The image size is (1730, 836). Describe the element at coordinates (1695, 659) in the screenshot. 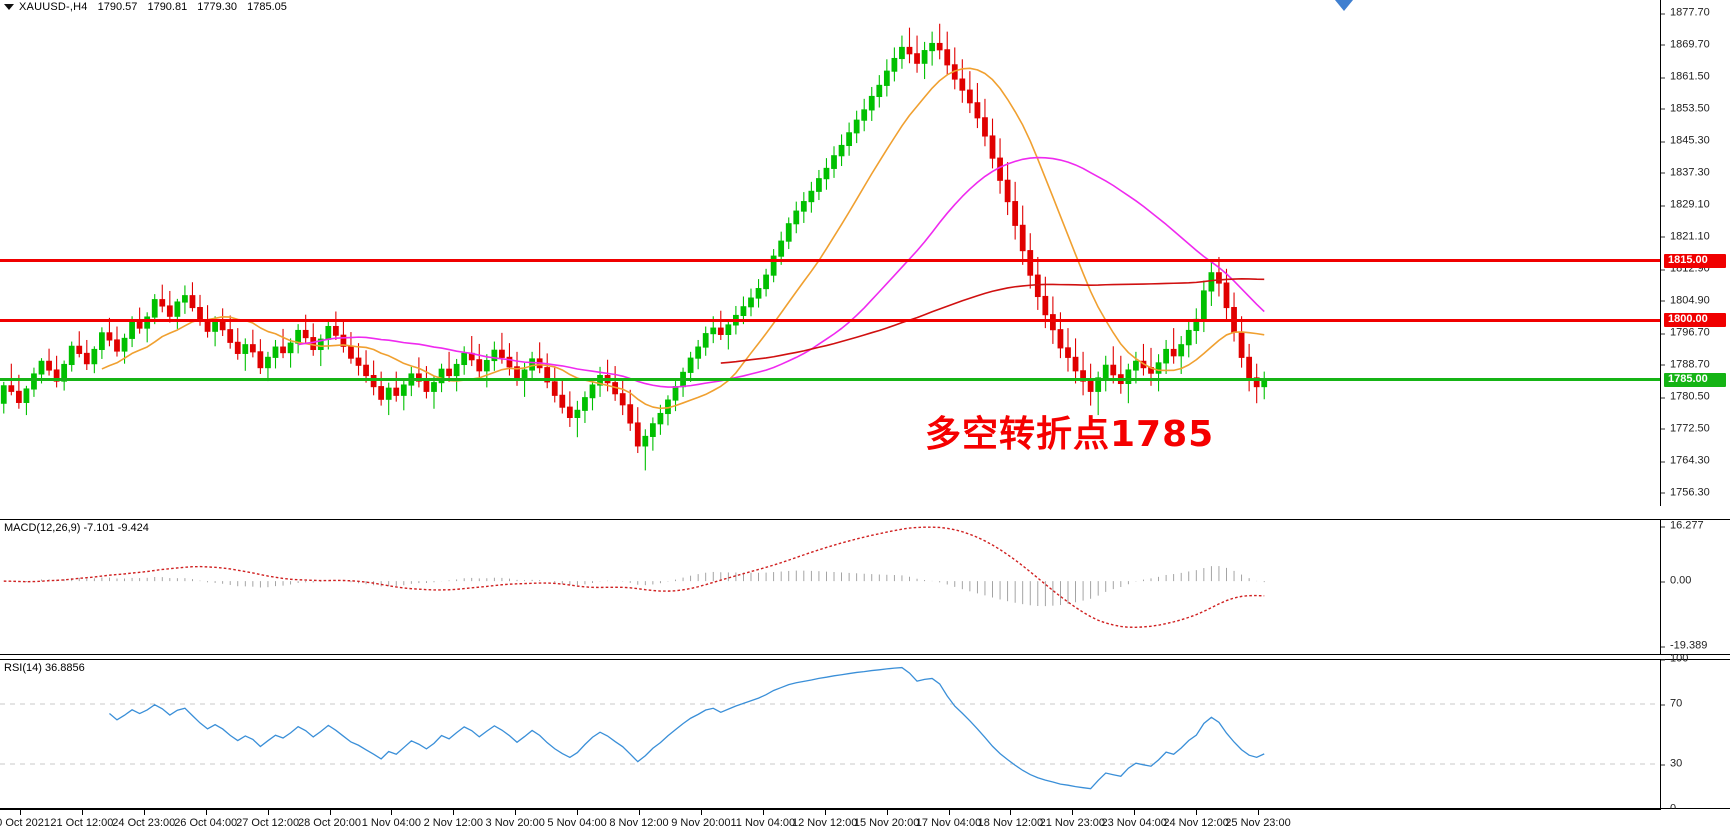

I see `rsi-tick-100: 100` at that location.